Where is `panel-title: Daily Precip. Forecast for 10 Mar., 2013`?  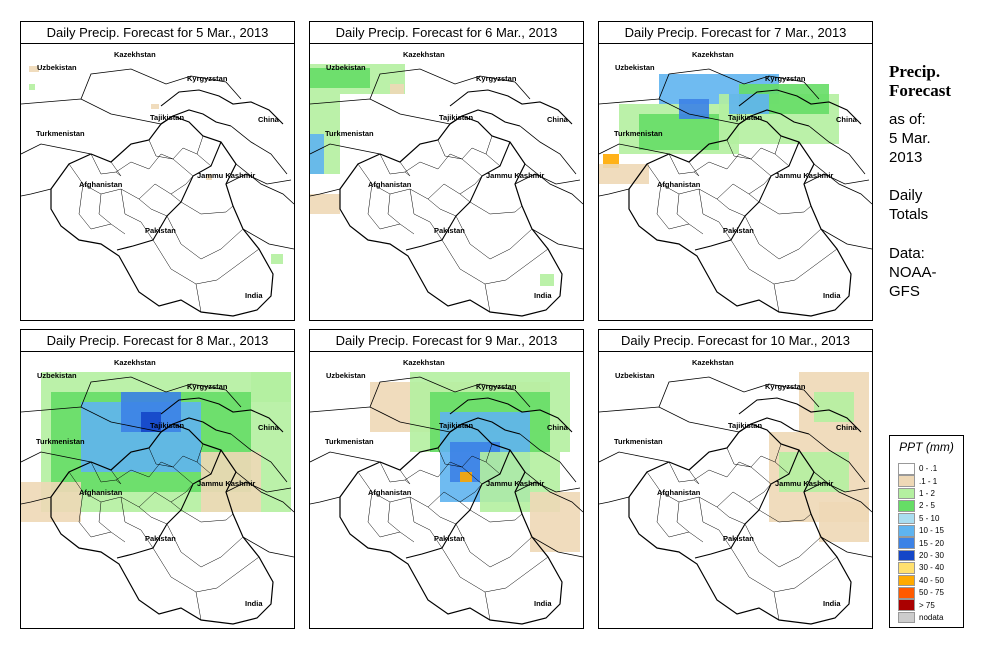 panel-title: Daily Precip. Forecast for 10 Mar., 2013 is located at coordinates (735, 341).